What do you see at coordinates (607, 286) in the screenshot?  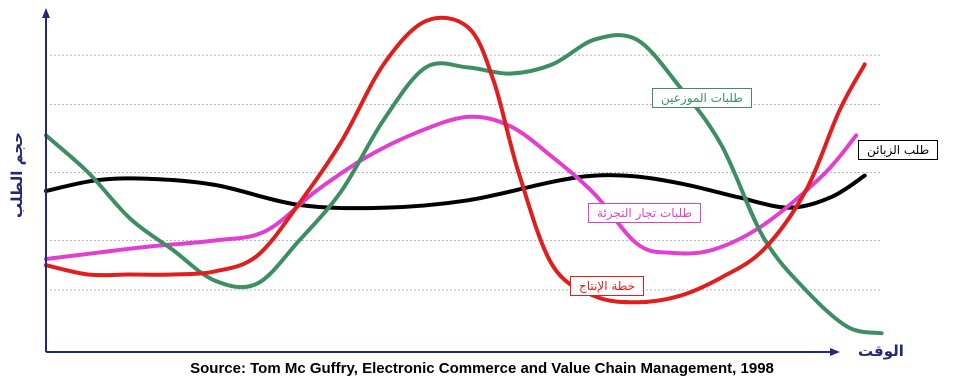 I see `series-label-production: خطة الإنتاج` at bounding box center [607, 286].